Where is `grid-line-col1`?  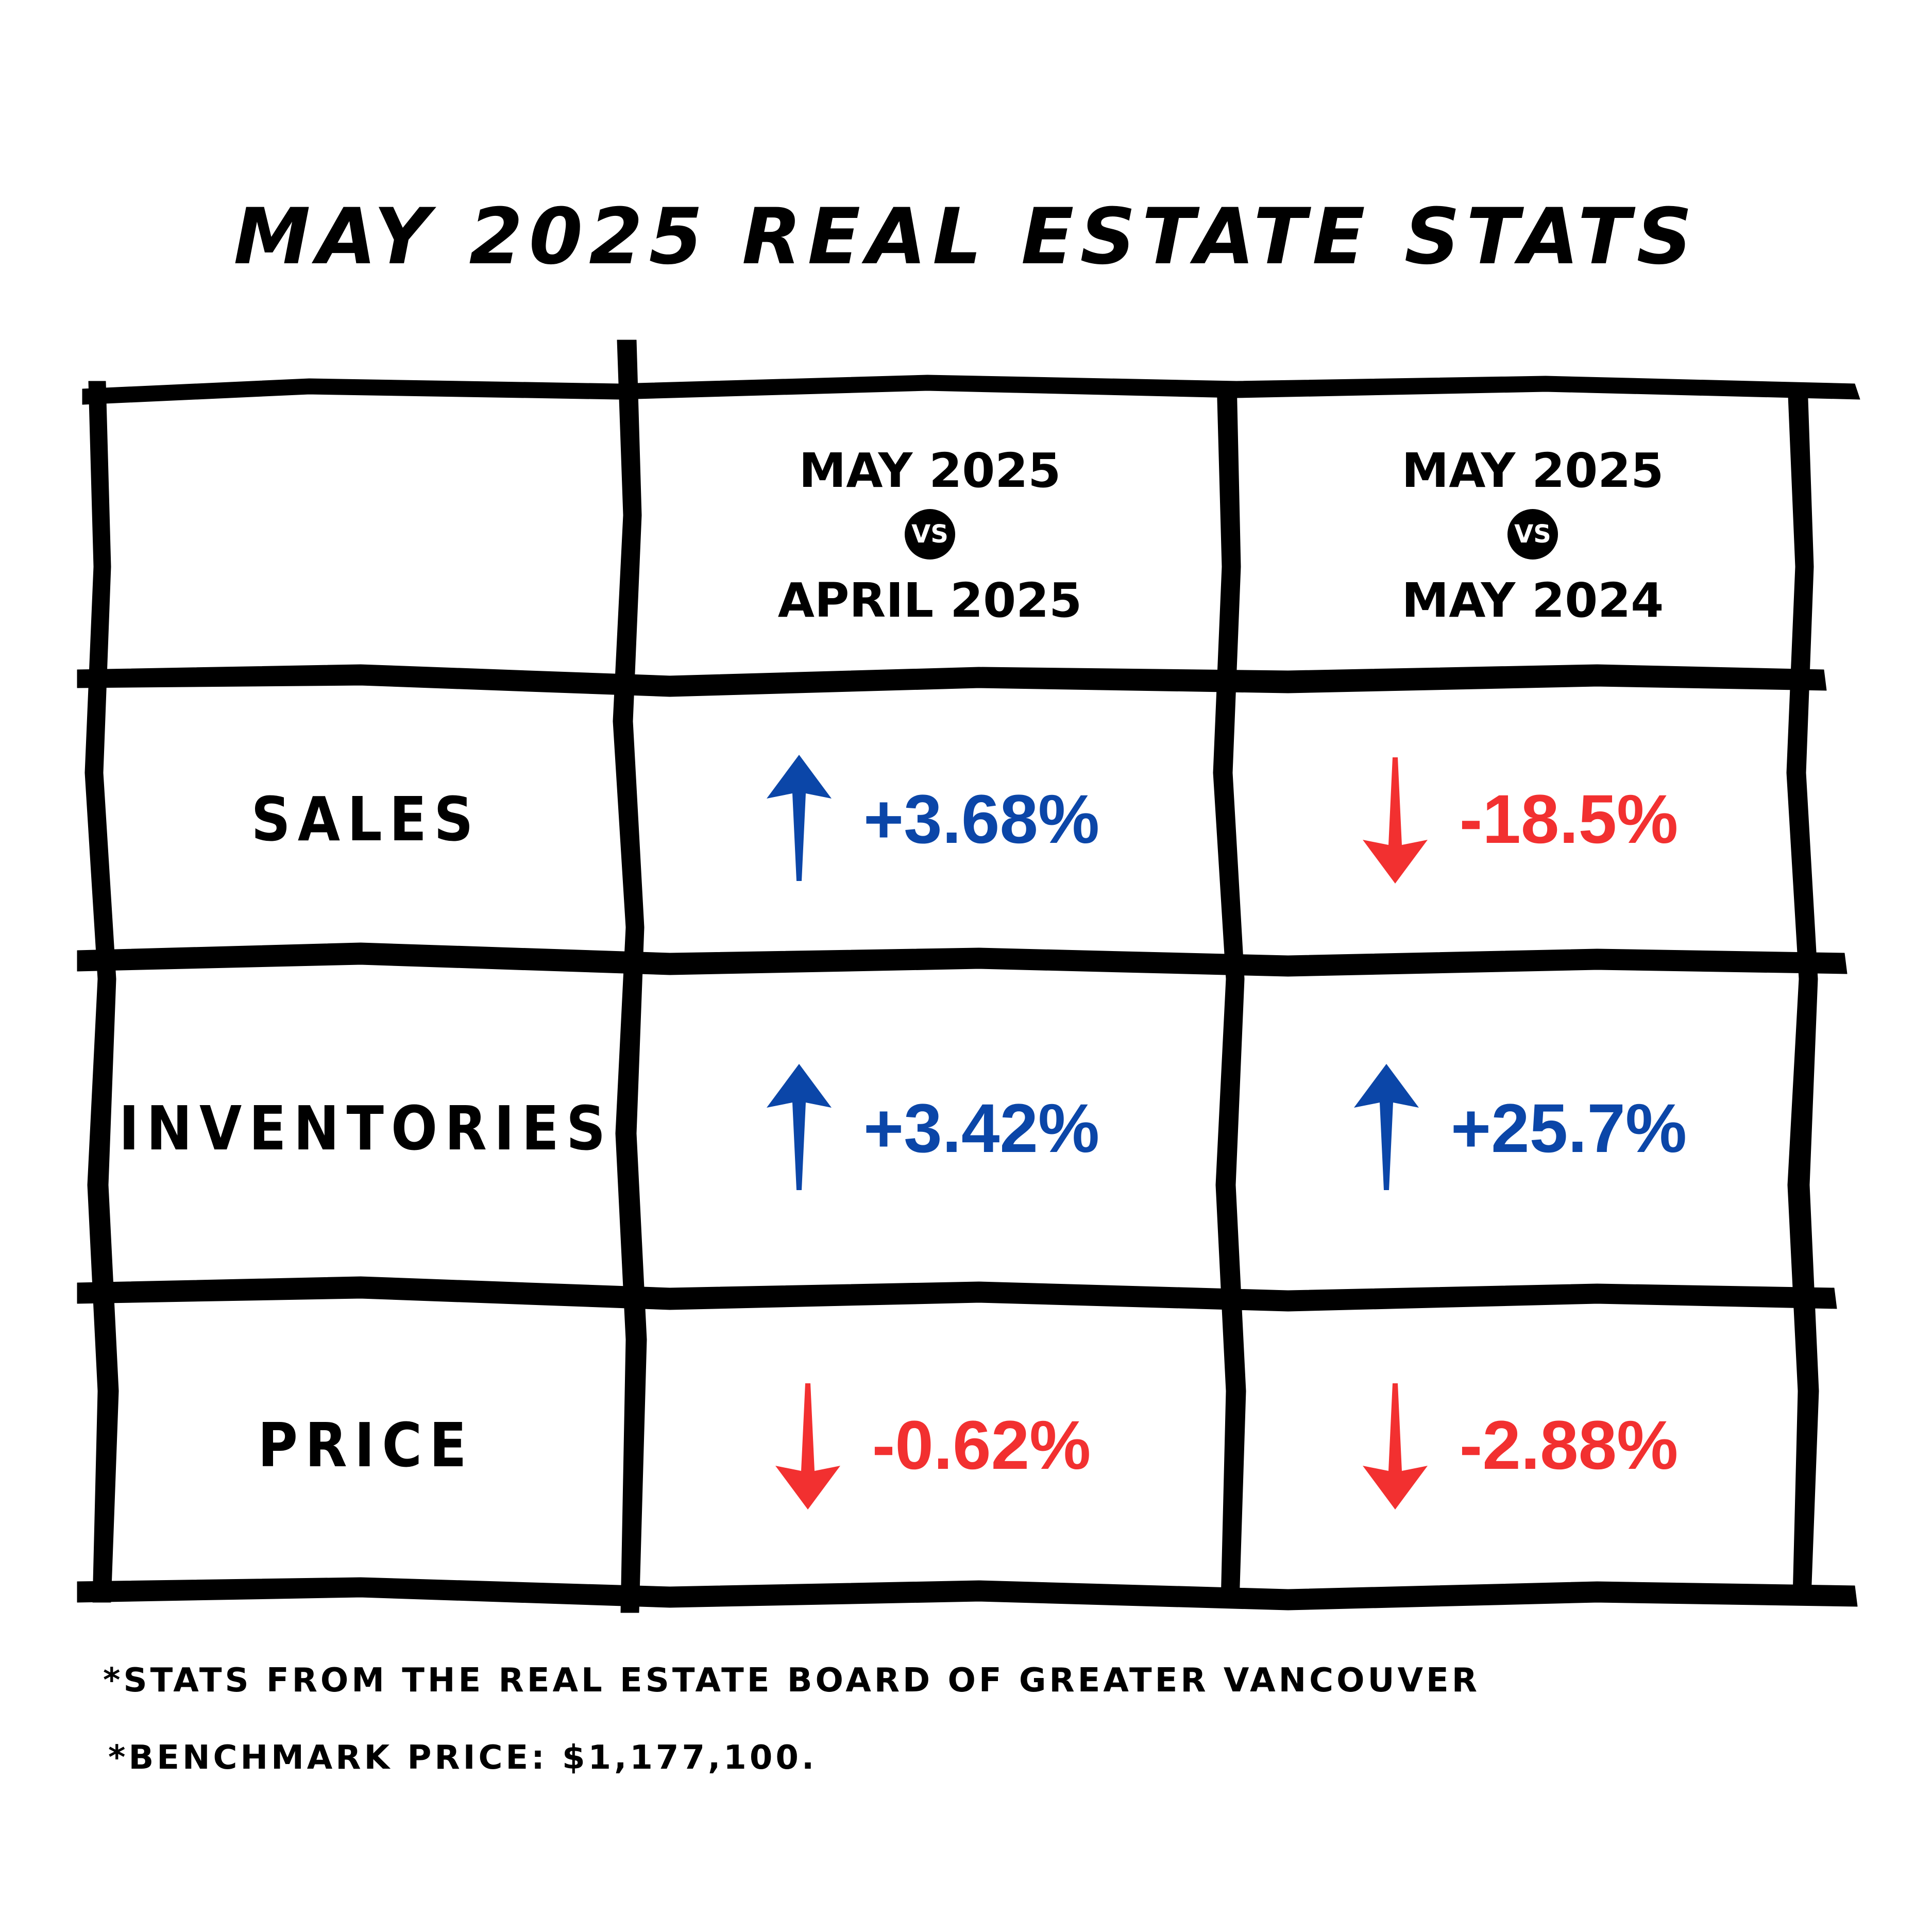
grid-line-col1 is located at coordinates (630, 976).